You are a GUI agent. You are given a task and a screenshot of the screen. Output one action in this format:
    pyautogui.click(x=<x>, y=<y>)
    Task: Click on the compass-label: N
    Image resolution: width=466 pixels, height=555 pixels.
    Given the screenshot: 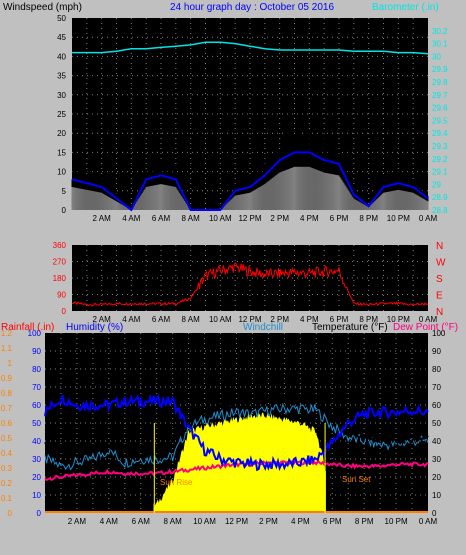 What is the action you would take?
    pyautogui.click(x=439, y=312)
    